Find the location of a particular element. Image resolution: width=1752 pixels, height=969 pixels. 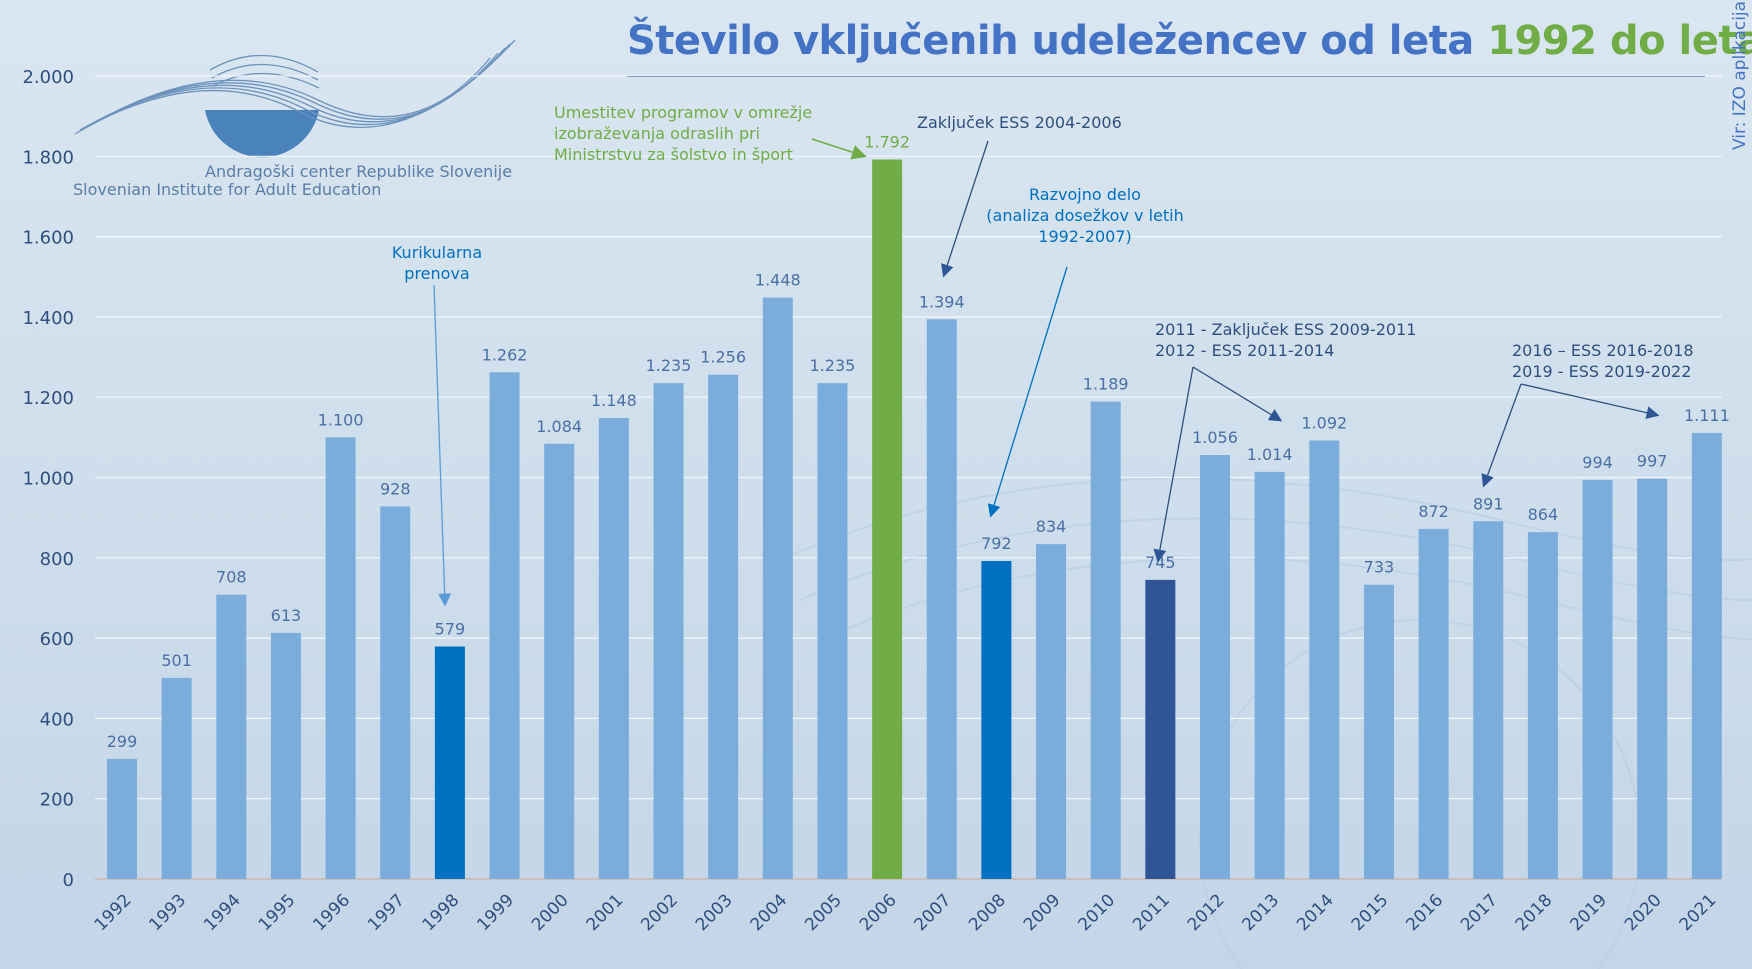

value-label-2013: 1.014 is located at coordinates (1270, 454).